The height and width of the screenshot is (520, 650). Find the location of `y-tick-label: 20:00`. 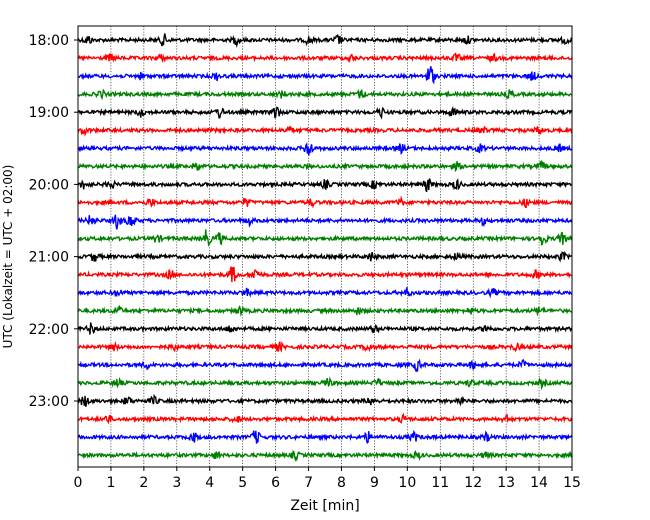

y-tick-label: 20:00 is located at coordinates (49, 185).